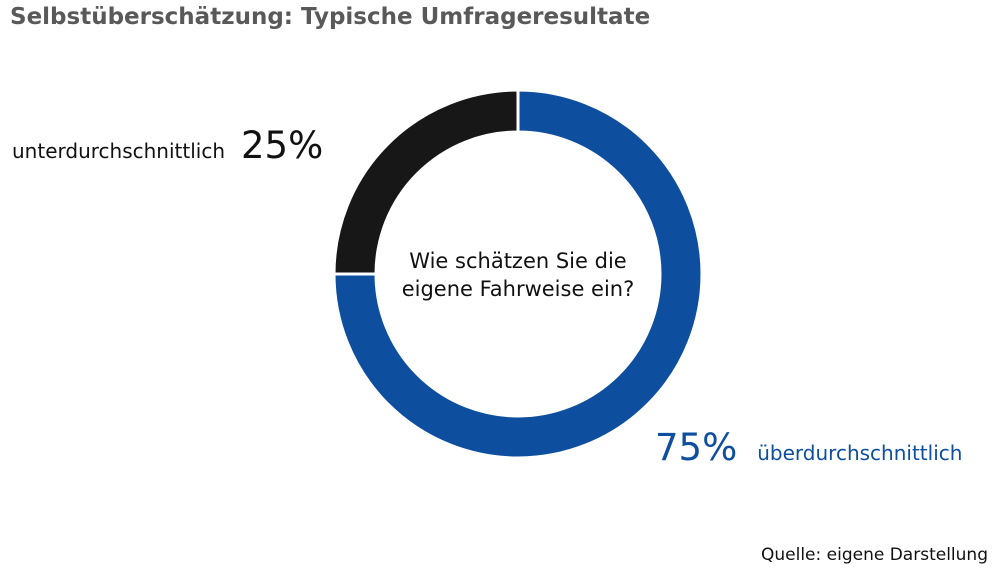  I want to click on percent-label: 75%, so click(696, 447).